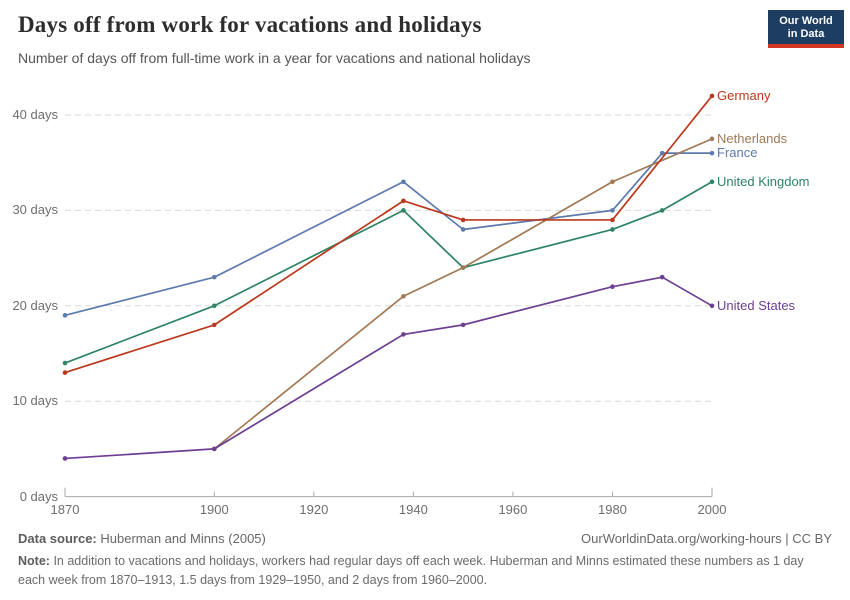  I want to click on logo-line1: Our World, so click(806, 21).